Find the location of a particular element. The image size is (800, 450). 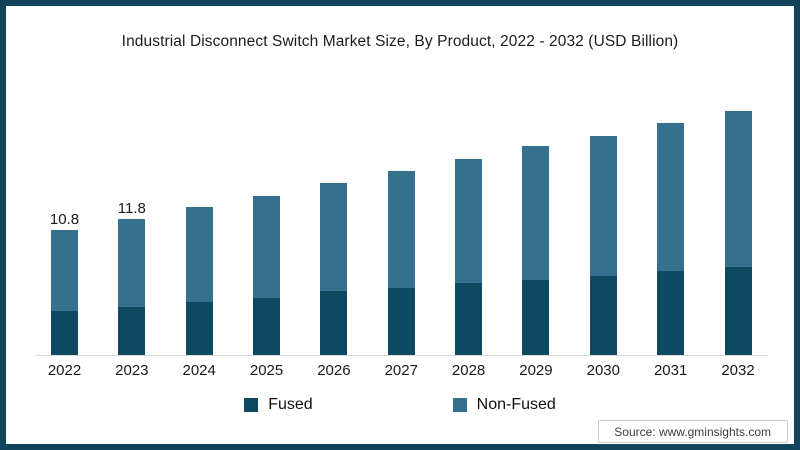

legend-label: Non-Fused is located at coordinates (516, 404).